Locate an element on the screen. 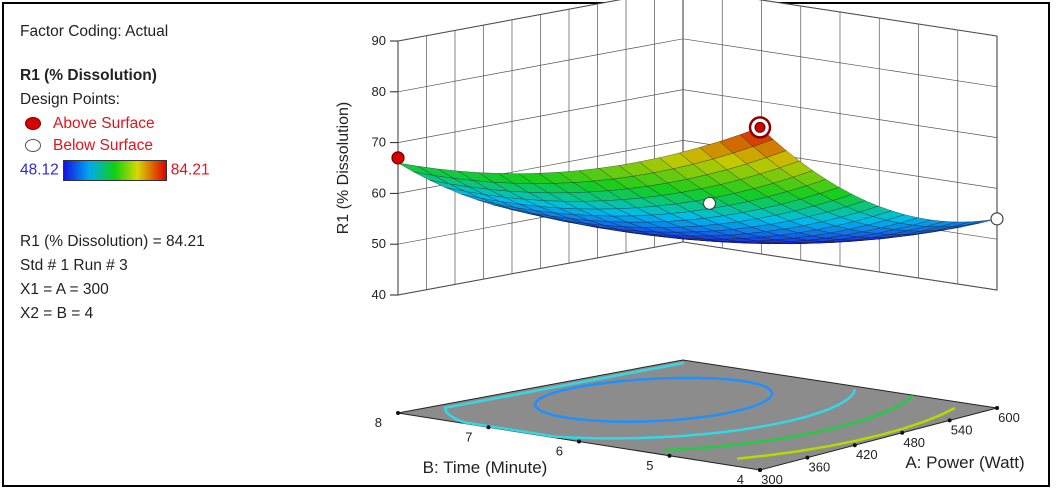  x-tick-label: 300 is located at coordinates (772, 479).